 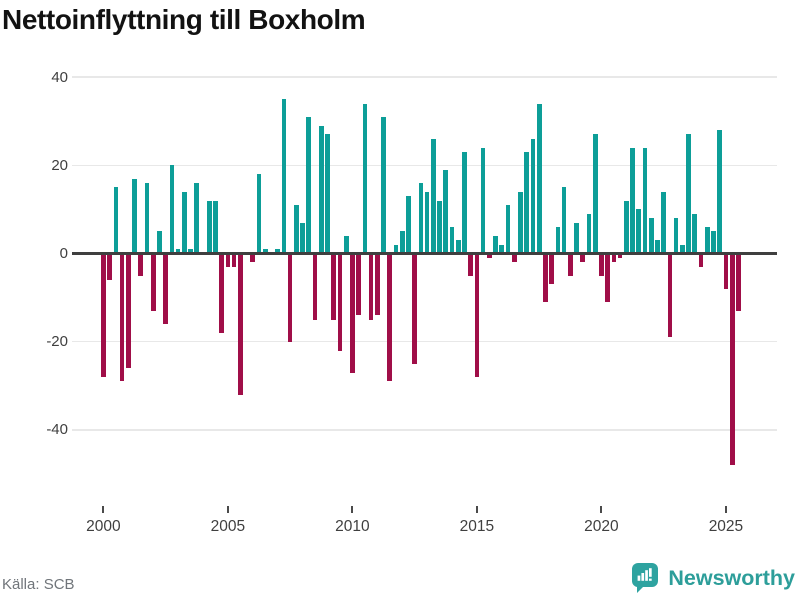 I want to click on y-axis-tick-label: -20, so click(x=57, y=342).